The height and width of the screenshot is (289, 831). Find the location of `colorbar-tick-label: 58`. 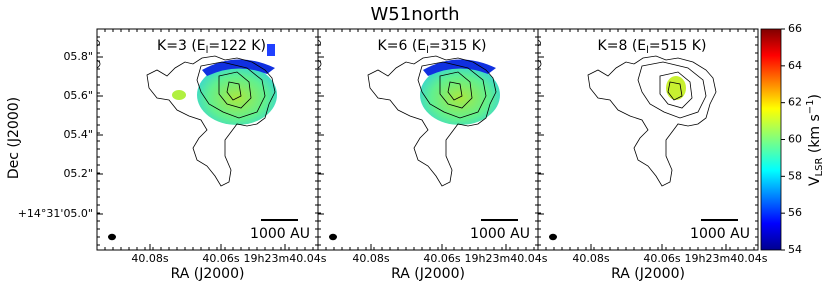

colorbar-tick-label: 58 is located at coordinates (795, 175).